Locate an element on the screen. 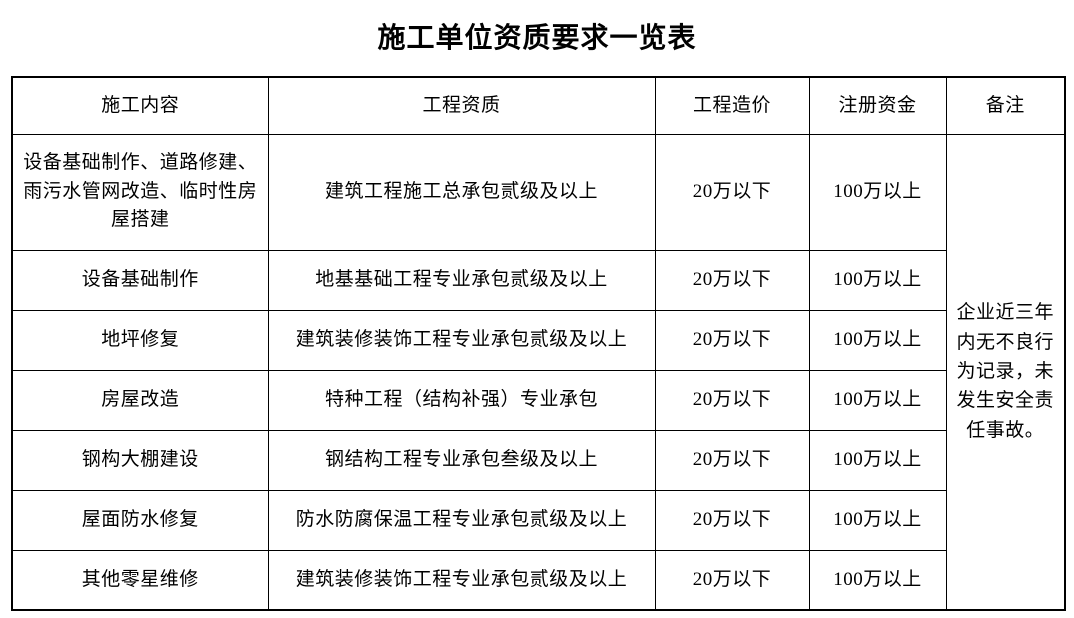 This screenshot has width=1074, height=618. cell-construction-content: 屋面防水修复 is located at coordinates (140, 520).